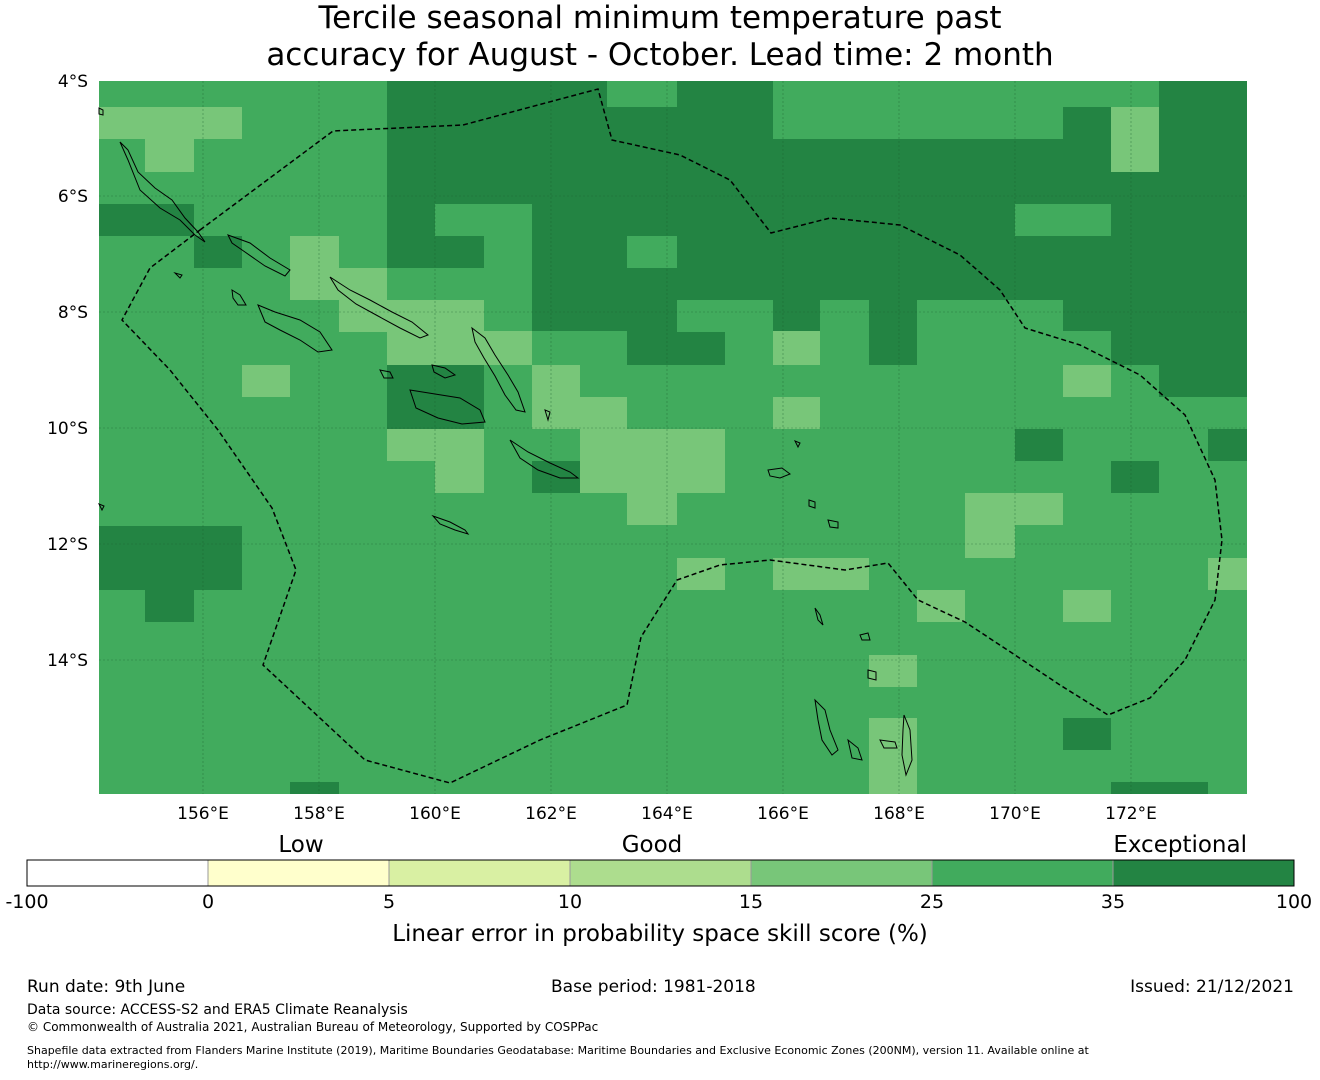 The width and height of the screenshot is (1320, 1080). I want to click on lat-tick-label: 10°S, so click(67, 429).